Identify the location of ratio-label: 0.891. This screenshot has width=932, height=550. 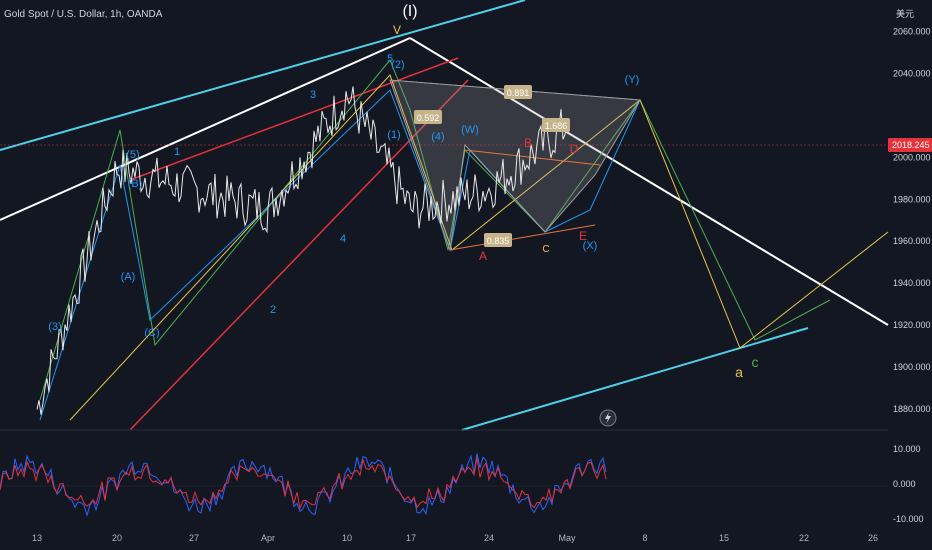
(518, 92).